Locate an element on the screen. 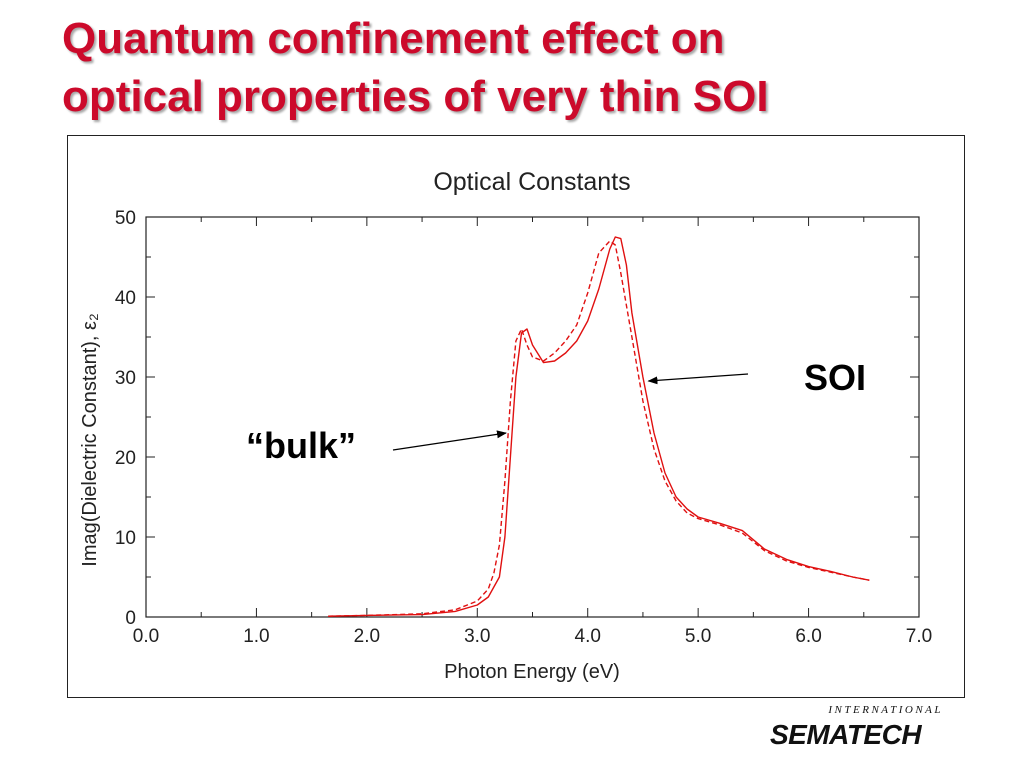  y-tick-label: 30 is located at coordinates (125, 378).